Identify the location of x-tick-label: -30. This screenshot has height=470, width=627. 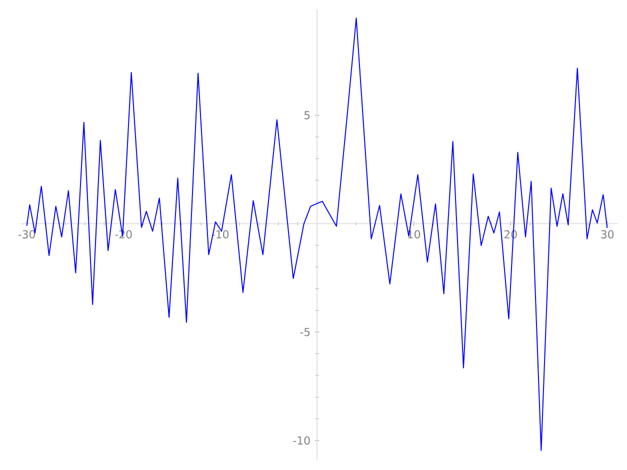
(27, 234).